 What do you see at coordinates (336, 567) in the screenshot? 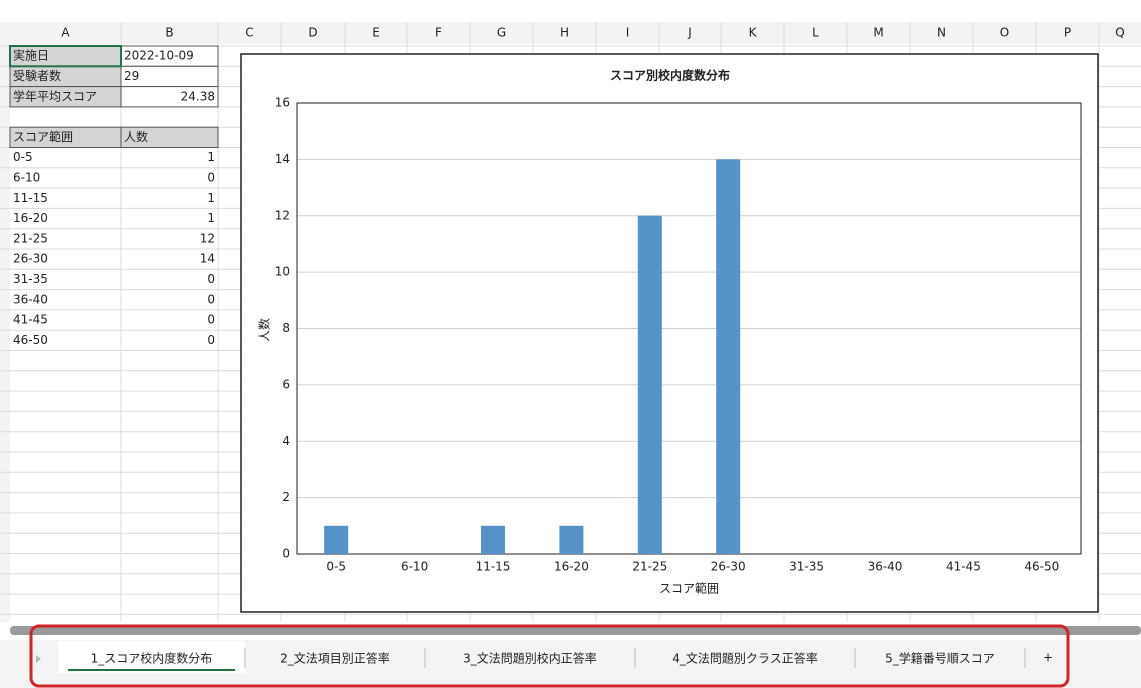
I see `x-tick-label: 0-5` at bounding box center [336, 567].